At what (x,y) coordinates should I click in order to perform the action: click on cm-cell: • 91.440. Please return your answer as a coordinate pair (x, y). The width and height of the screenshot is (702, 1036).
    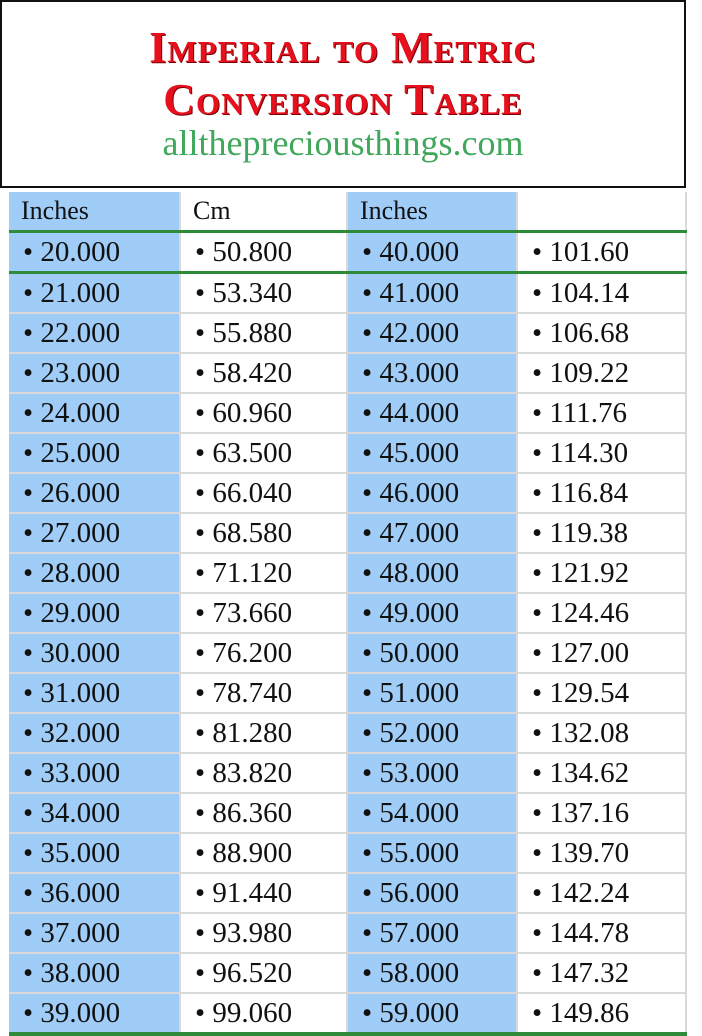
    Looking at the image, I should click on (264, 893).